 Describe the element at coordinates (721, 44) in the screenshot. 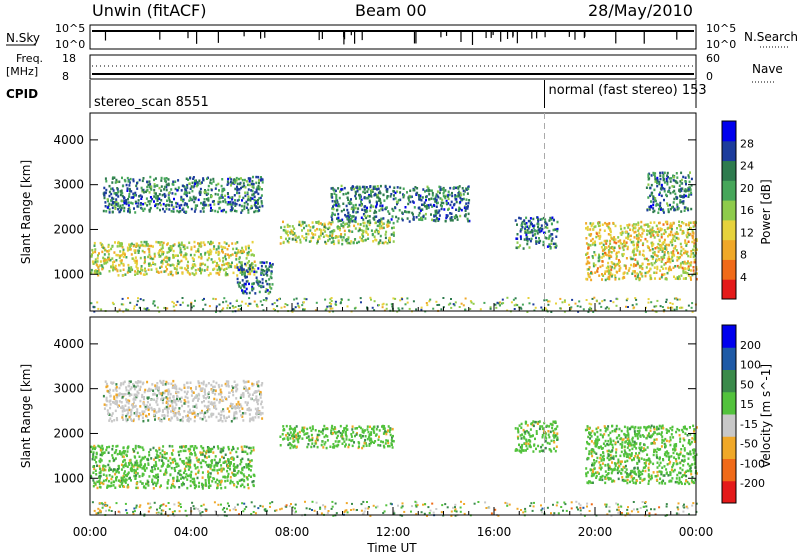

I see `nsky-right-tick-low: 10^0` at that location.